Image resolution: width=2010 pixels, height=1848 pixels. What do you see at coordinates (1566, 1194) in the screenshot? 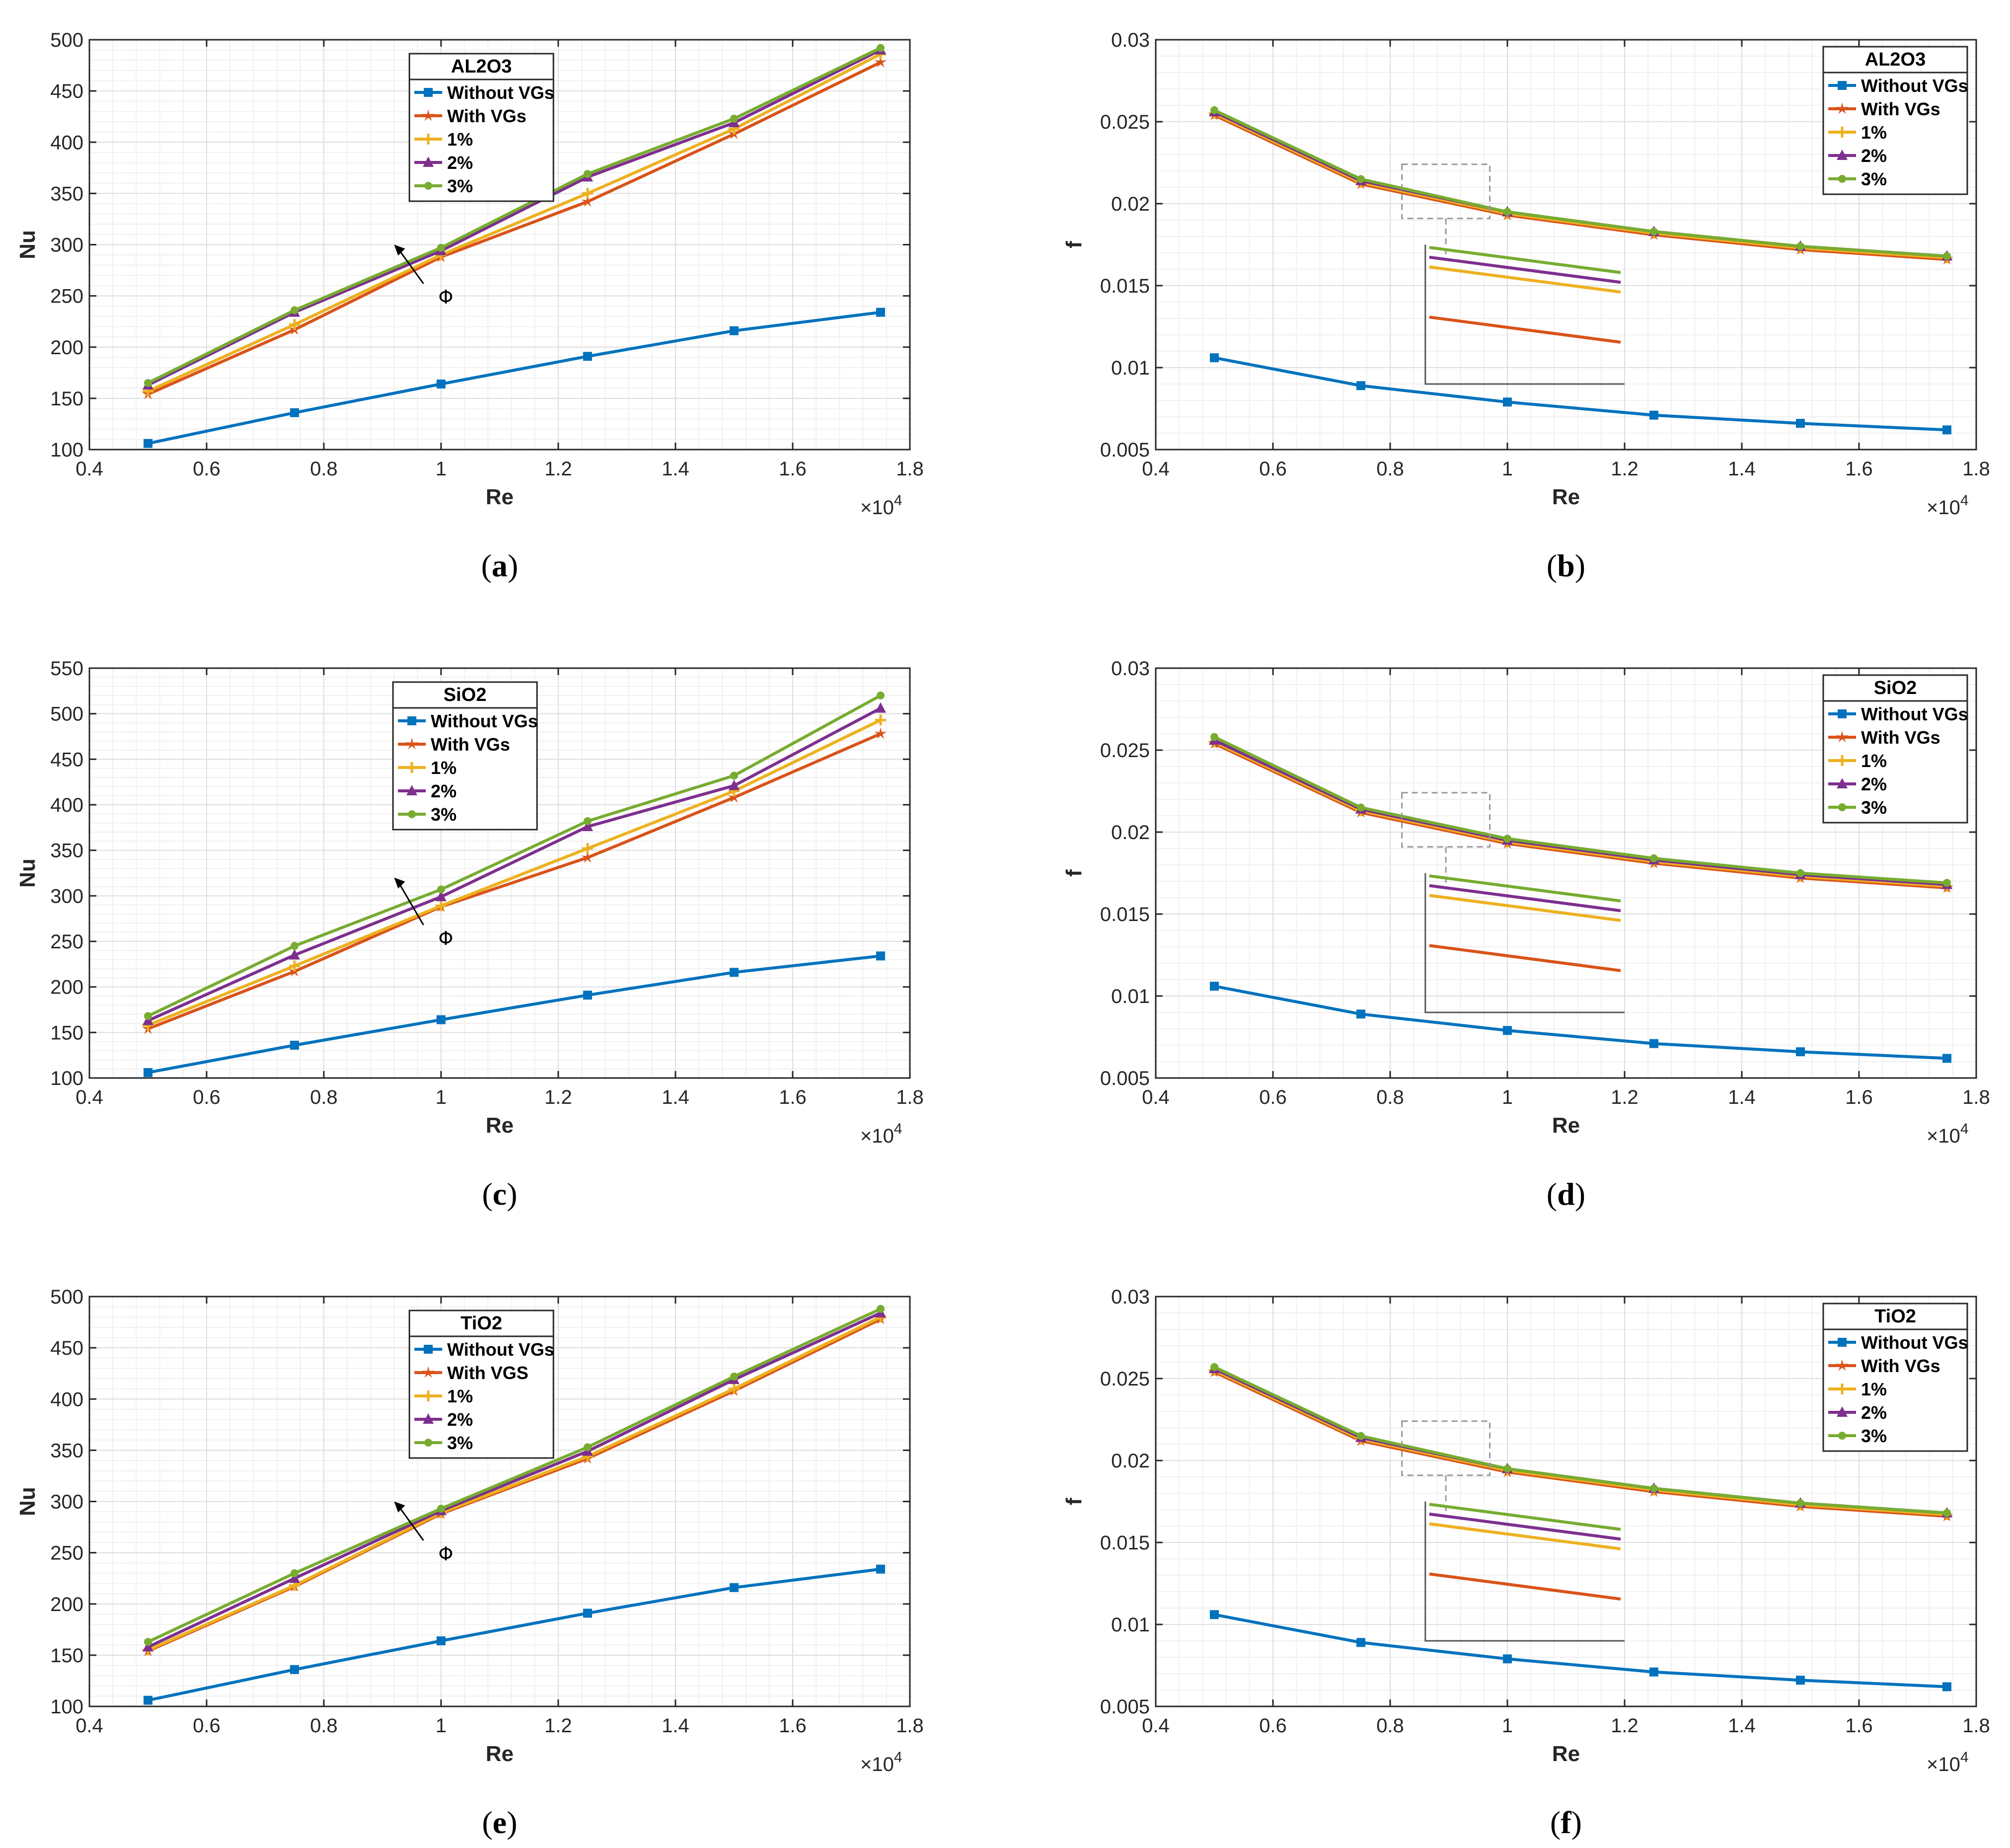
I see `panel-caption: (d)` at bounding box center [1566, 1194].